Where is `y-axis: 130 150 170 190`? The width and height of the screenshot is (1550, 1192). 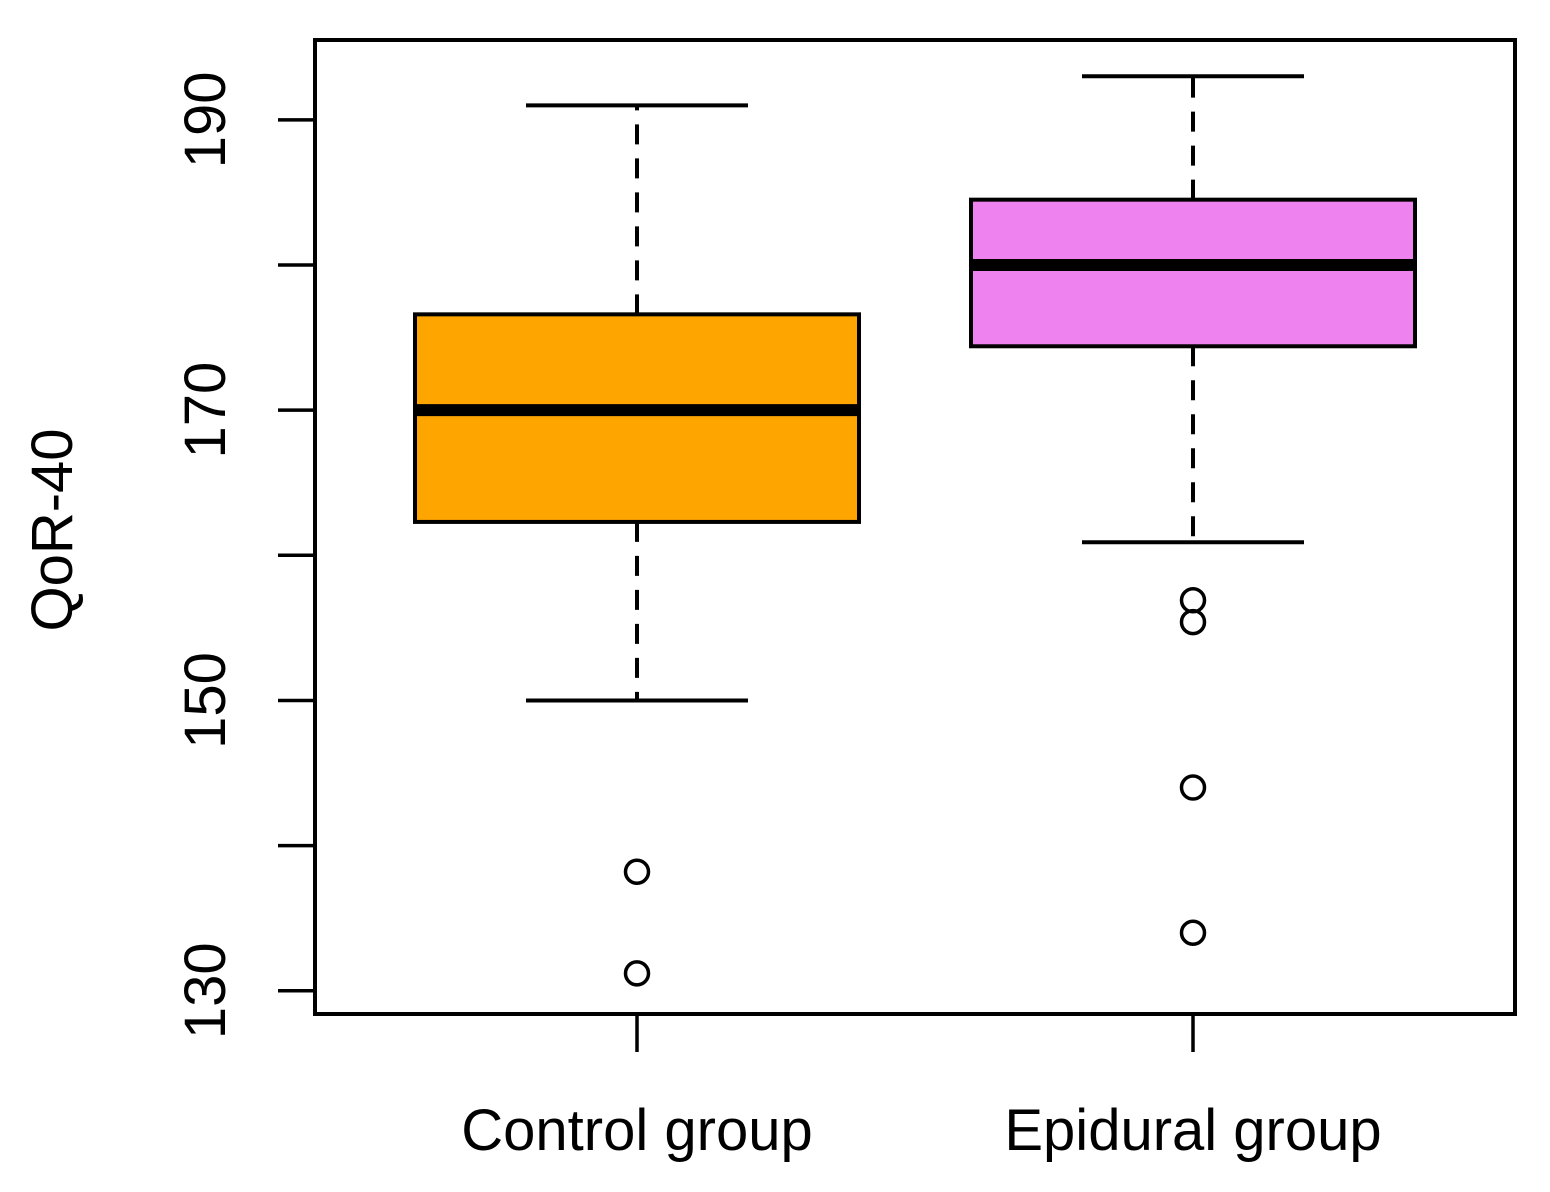
y-axis: 130 150 170 190 is located at coordinates (244, 555).